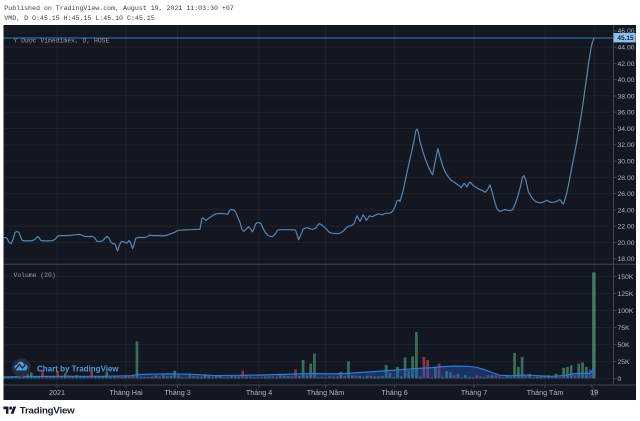 Image resolution: width=640 pixels, height=421 pixels. What do you see at coordinates (626, 294) in the screenshot?
I see `svg-text: 125K` at bounding box center [626, 294].